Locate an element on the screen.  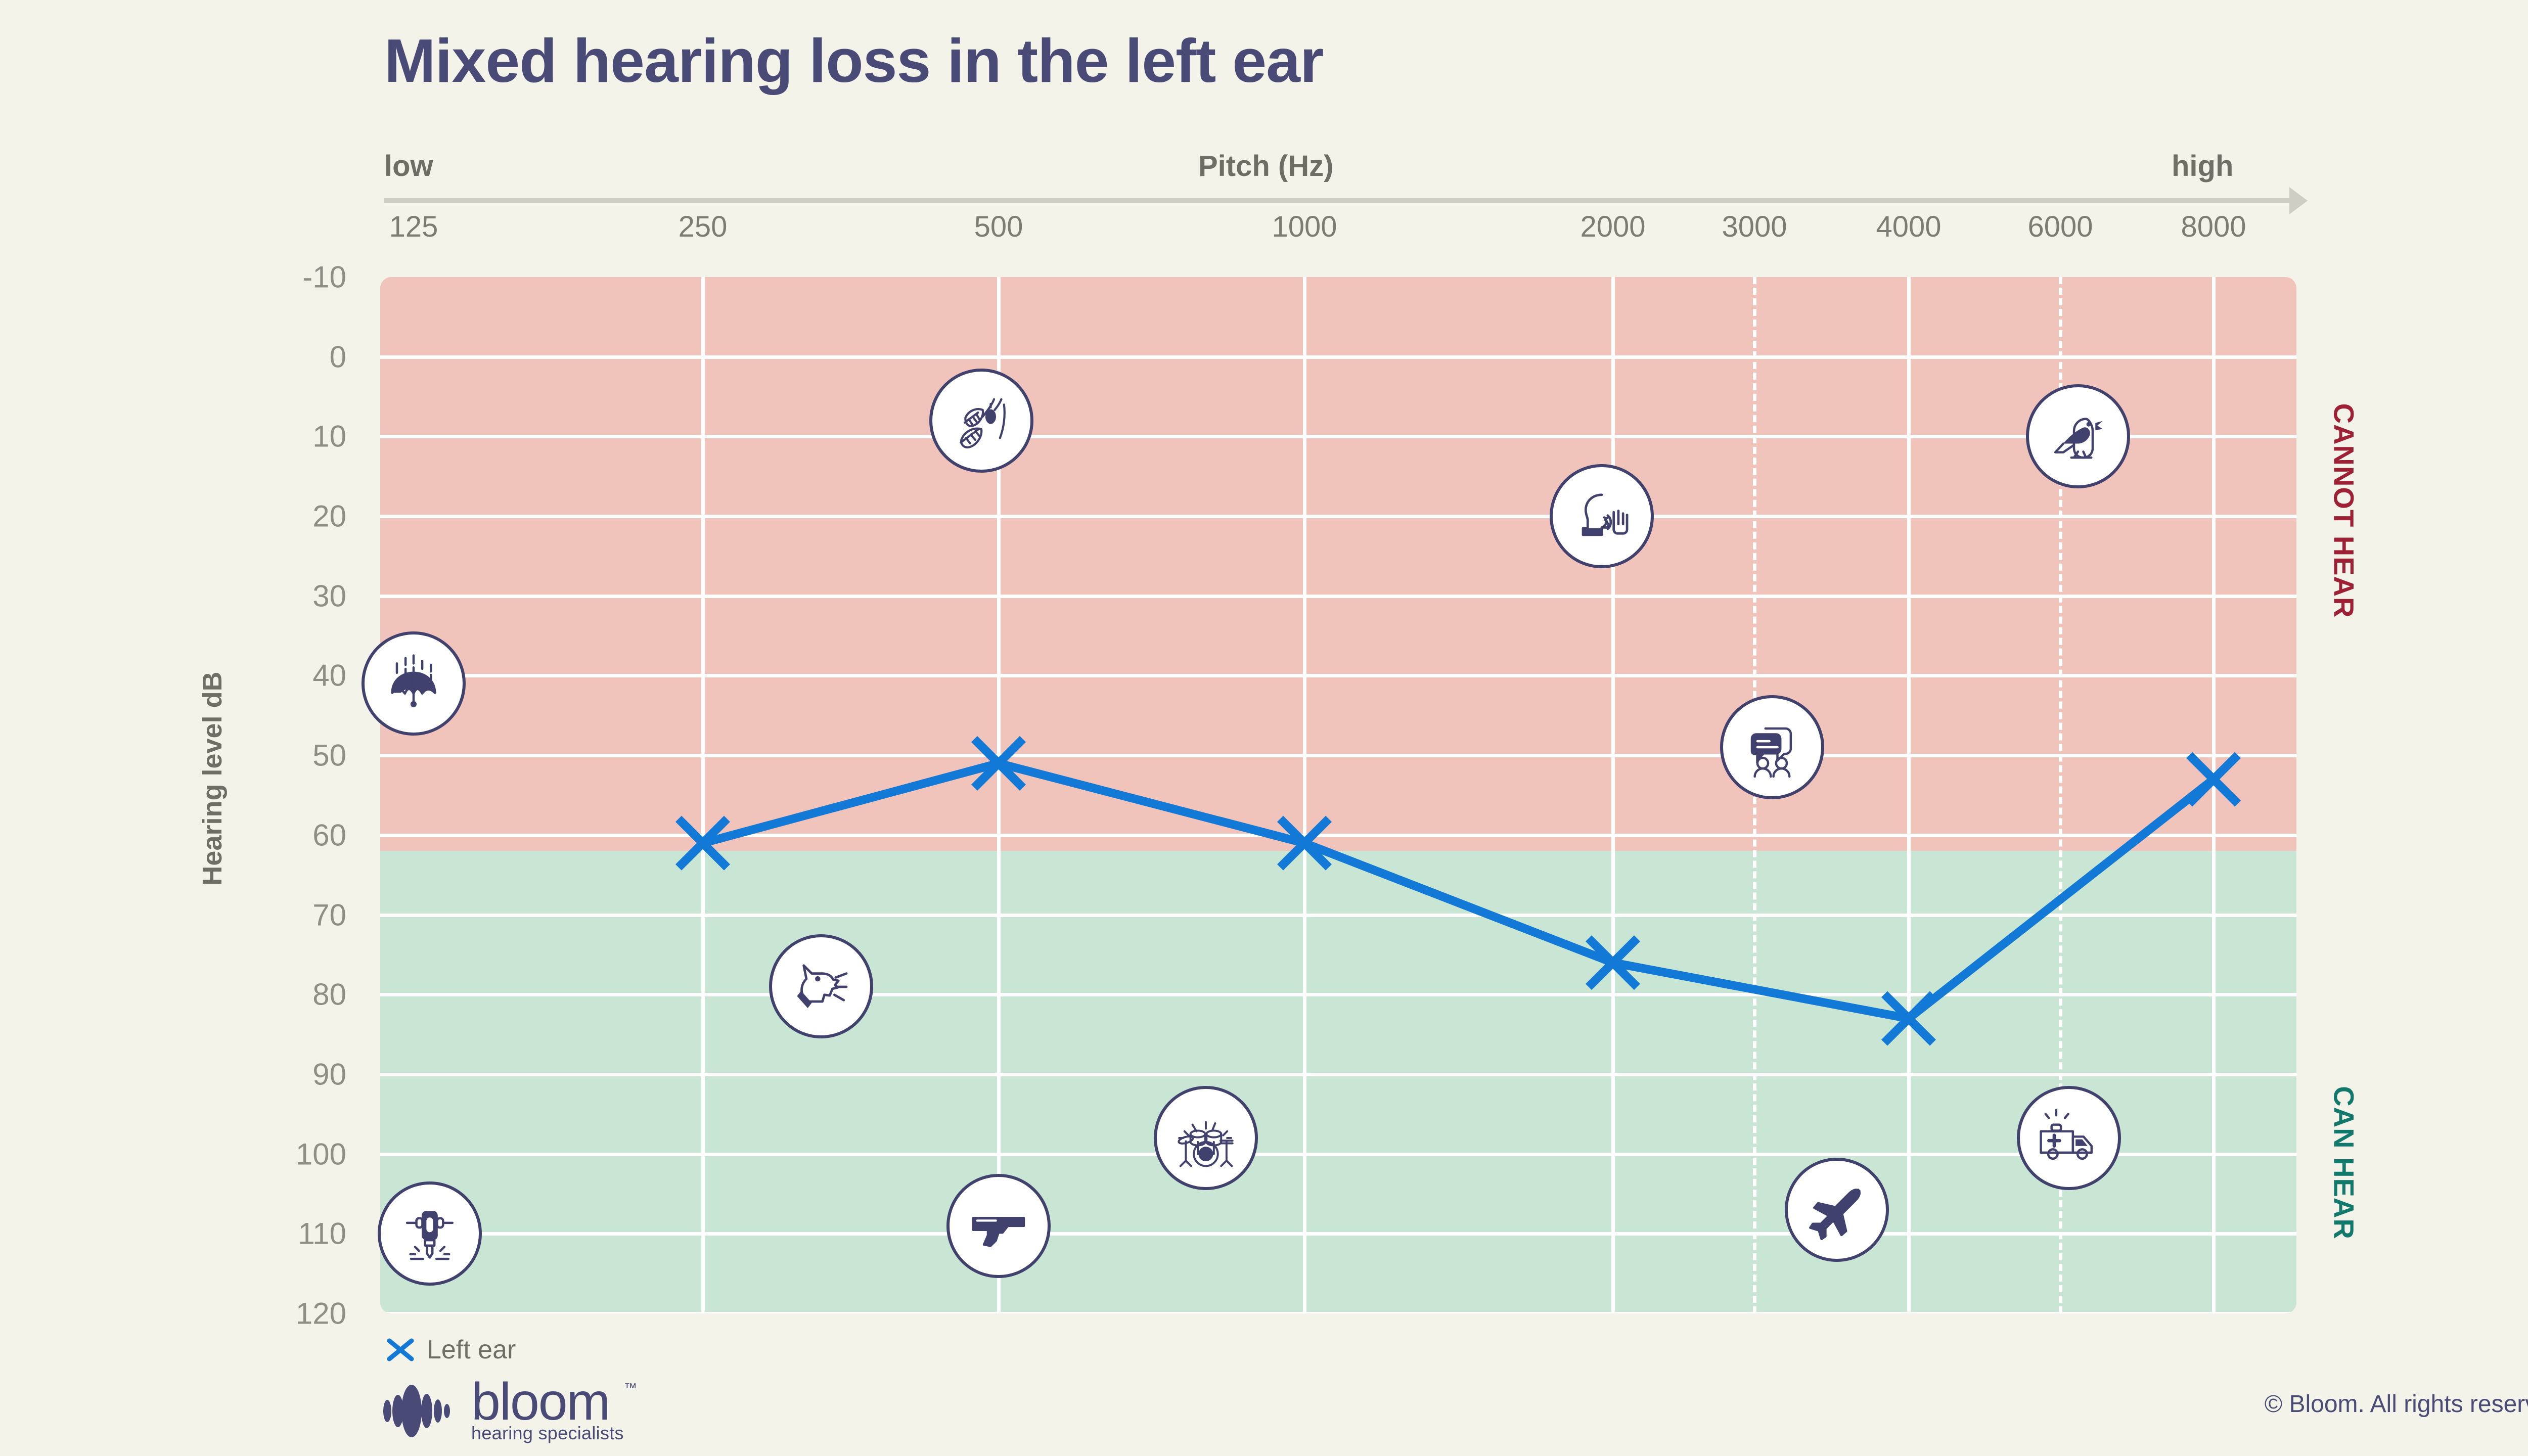
x-axis-high-label: high is located at coordinates (2203, 166).